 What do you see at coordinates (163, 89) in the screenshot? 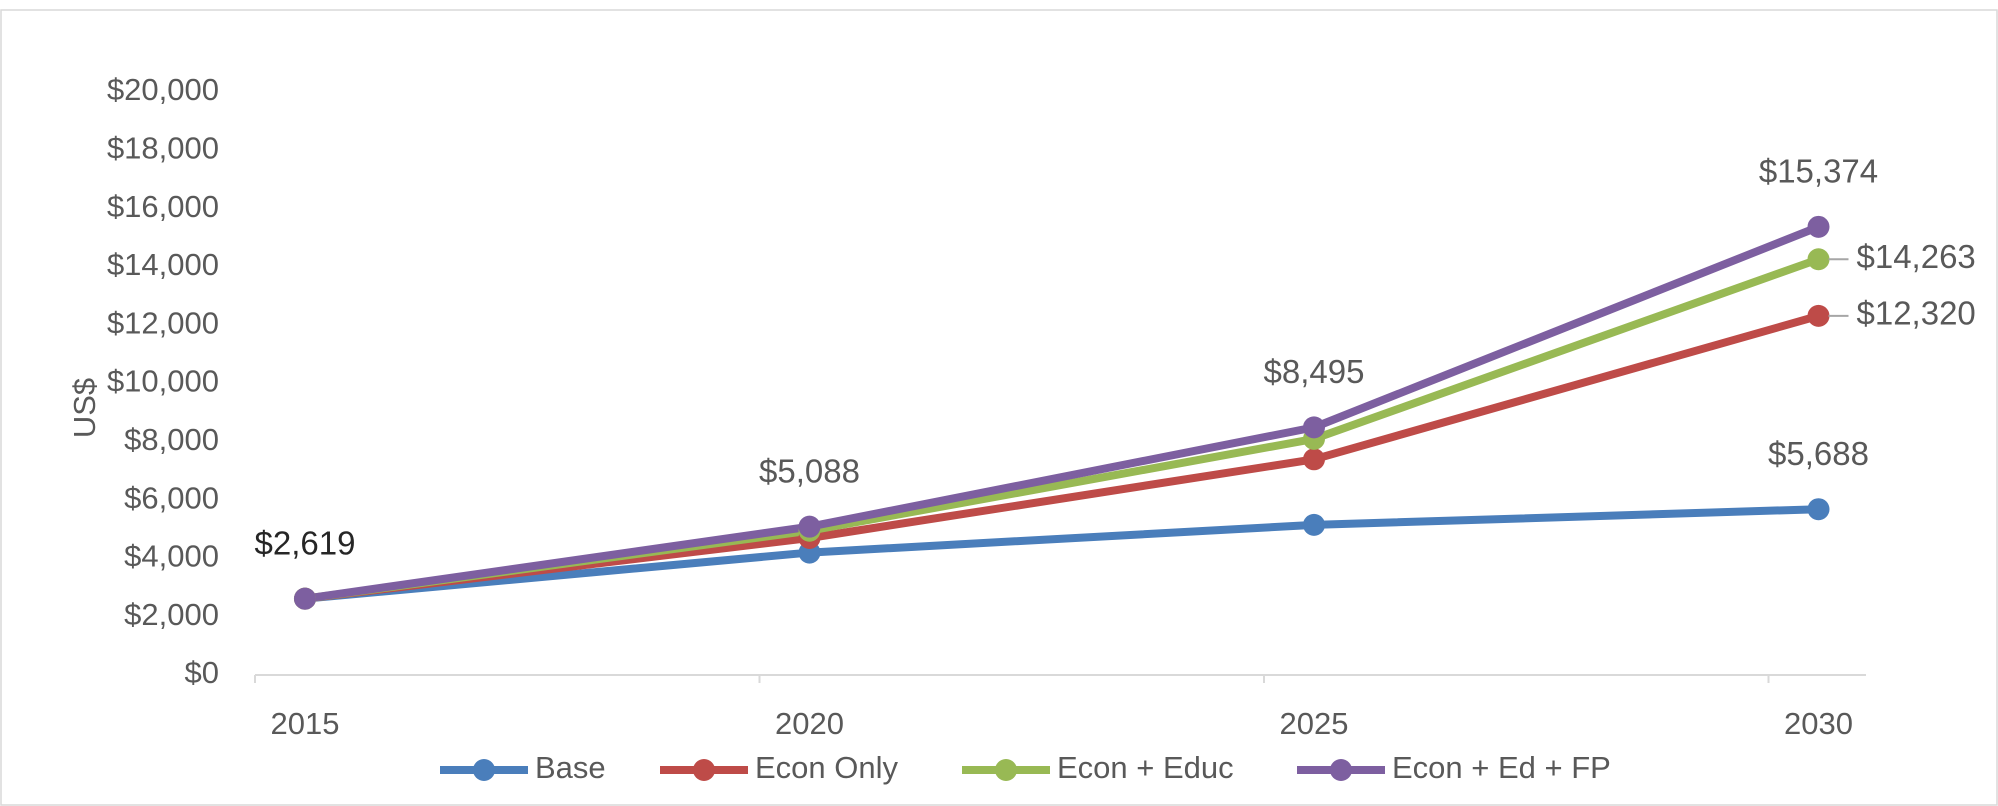
I see `y-tick-label: $20,000` at bounding box center [163, 89].